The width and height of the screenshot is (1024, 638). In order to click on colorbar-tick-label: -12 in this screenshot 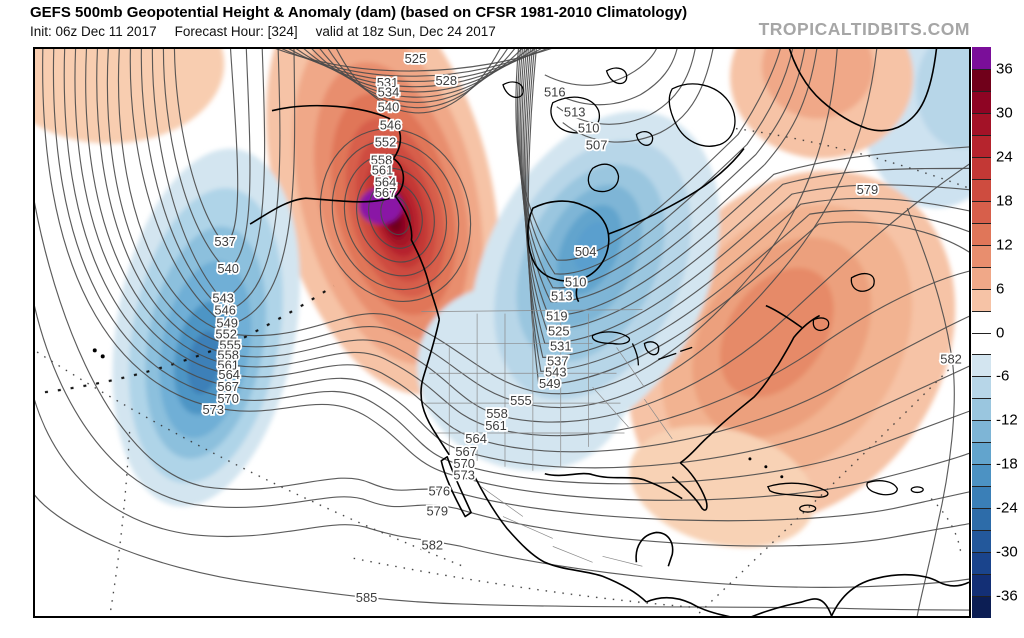, I will do `click(1007, 420)`.